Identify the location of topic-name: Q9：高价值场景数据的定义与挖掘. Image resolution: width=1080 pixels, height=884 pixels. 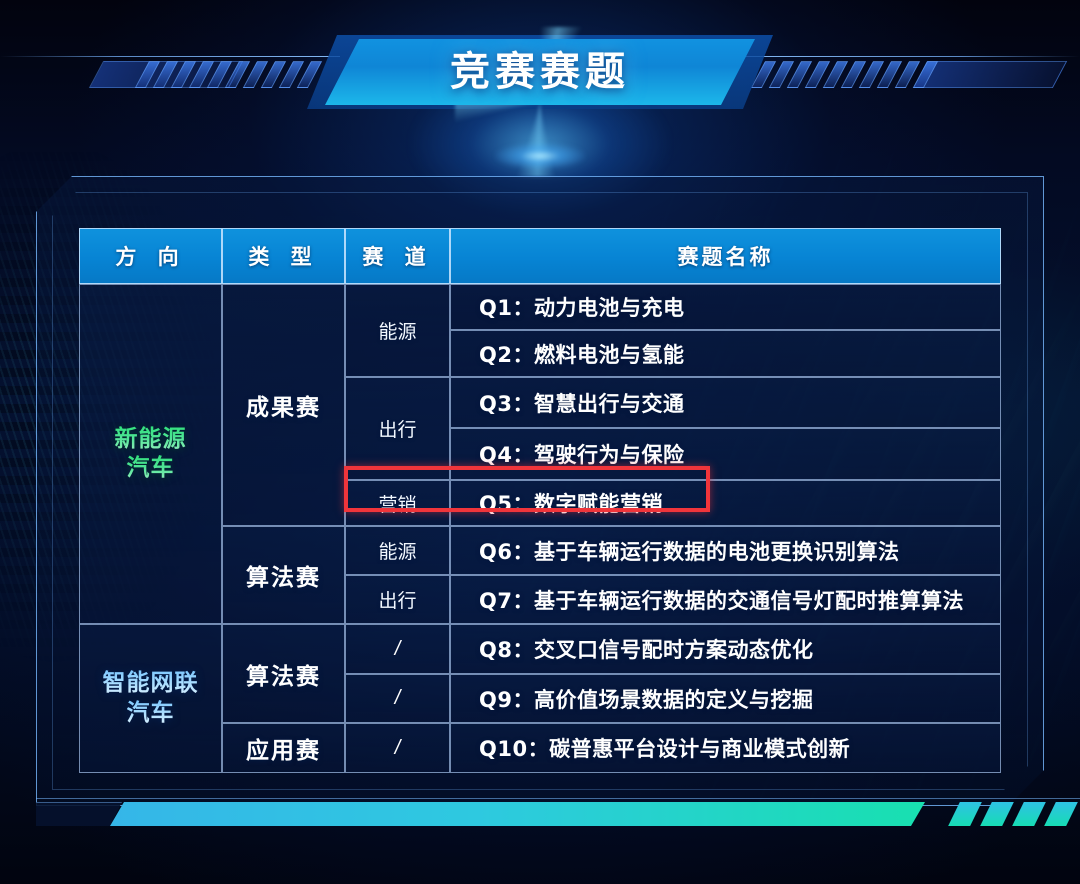
(646, 699).